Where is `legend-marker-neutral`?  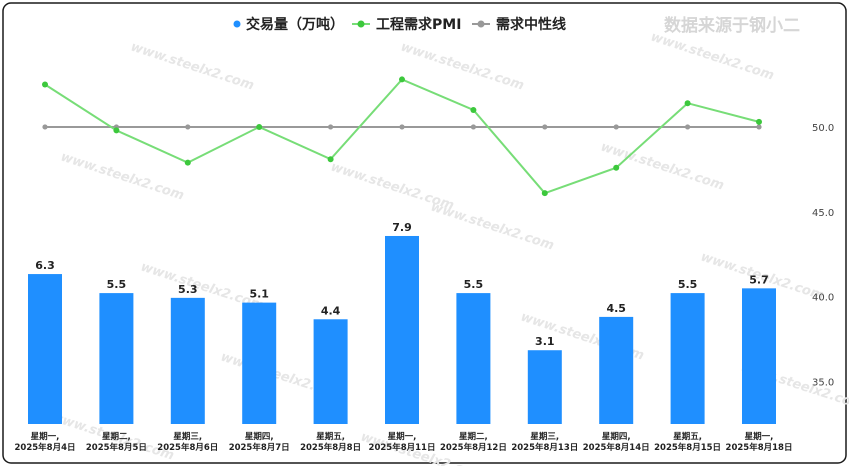 legend-marker-neutral is located at coordinates (481, 24).